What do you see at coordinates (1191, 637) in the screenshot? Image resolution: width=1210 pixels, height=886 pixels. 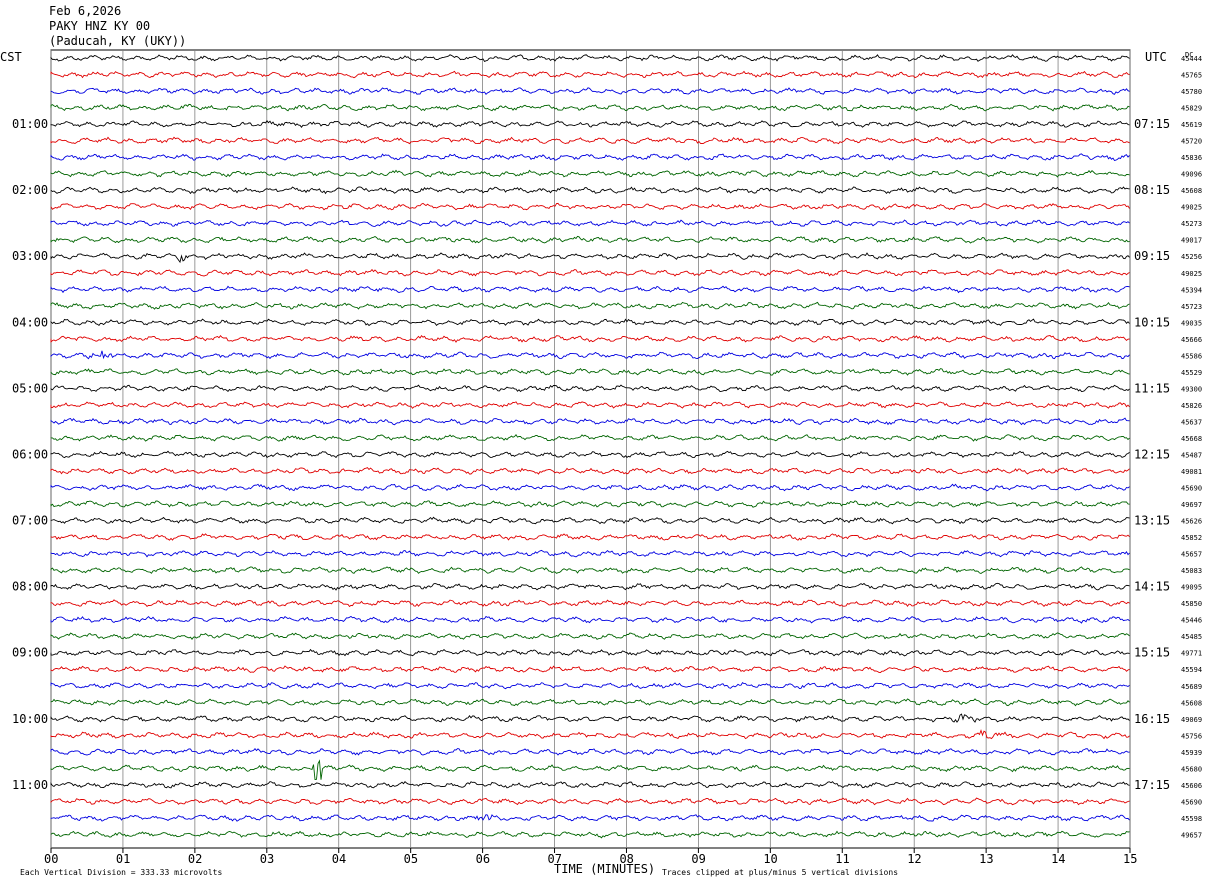 I see `dc-offset-label: 45485` at bounding box center [1191, 637].